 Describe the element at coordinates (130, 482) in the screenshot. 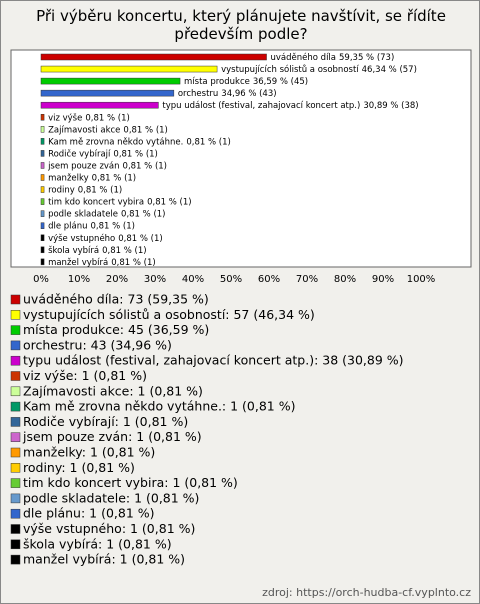

I see `legend-label: tim kdo koncert vybira: 1 (0,81 %)` at that location.